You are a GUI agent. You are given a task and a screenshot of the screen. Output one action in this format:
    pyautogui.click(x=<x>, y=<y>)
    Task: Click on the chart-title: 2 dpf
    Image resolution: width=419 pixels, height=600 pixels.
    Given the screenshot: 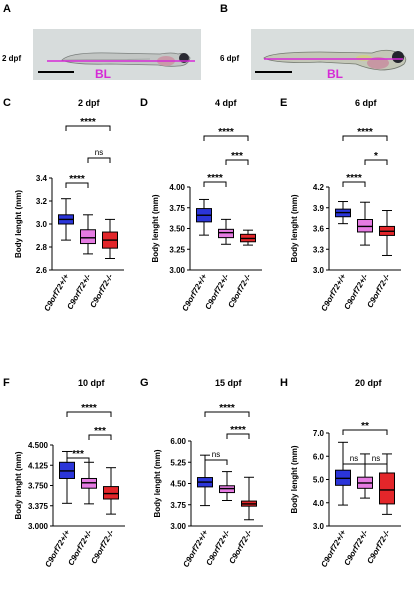 What is the action you would take?
    pyautogui.click(x=89, y=103)
    